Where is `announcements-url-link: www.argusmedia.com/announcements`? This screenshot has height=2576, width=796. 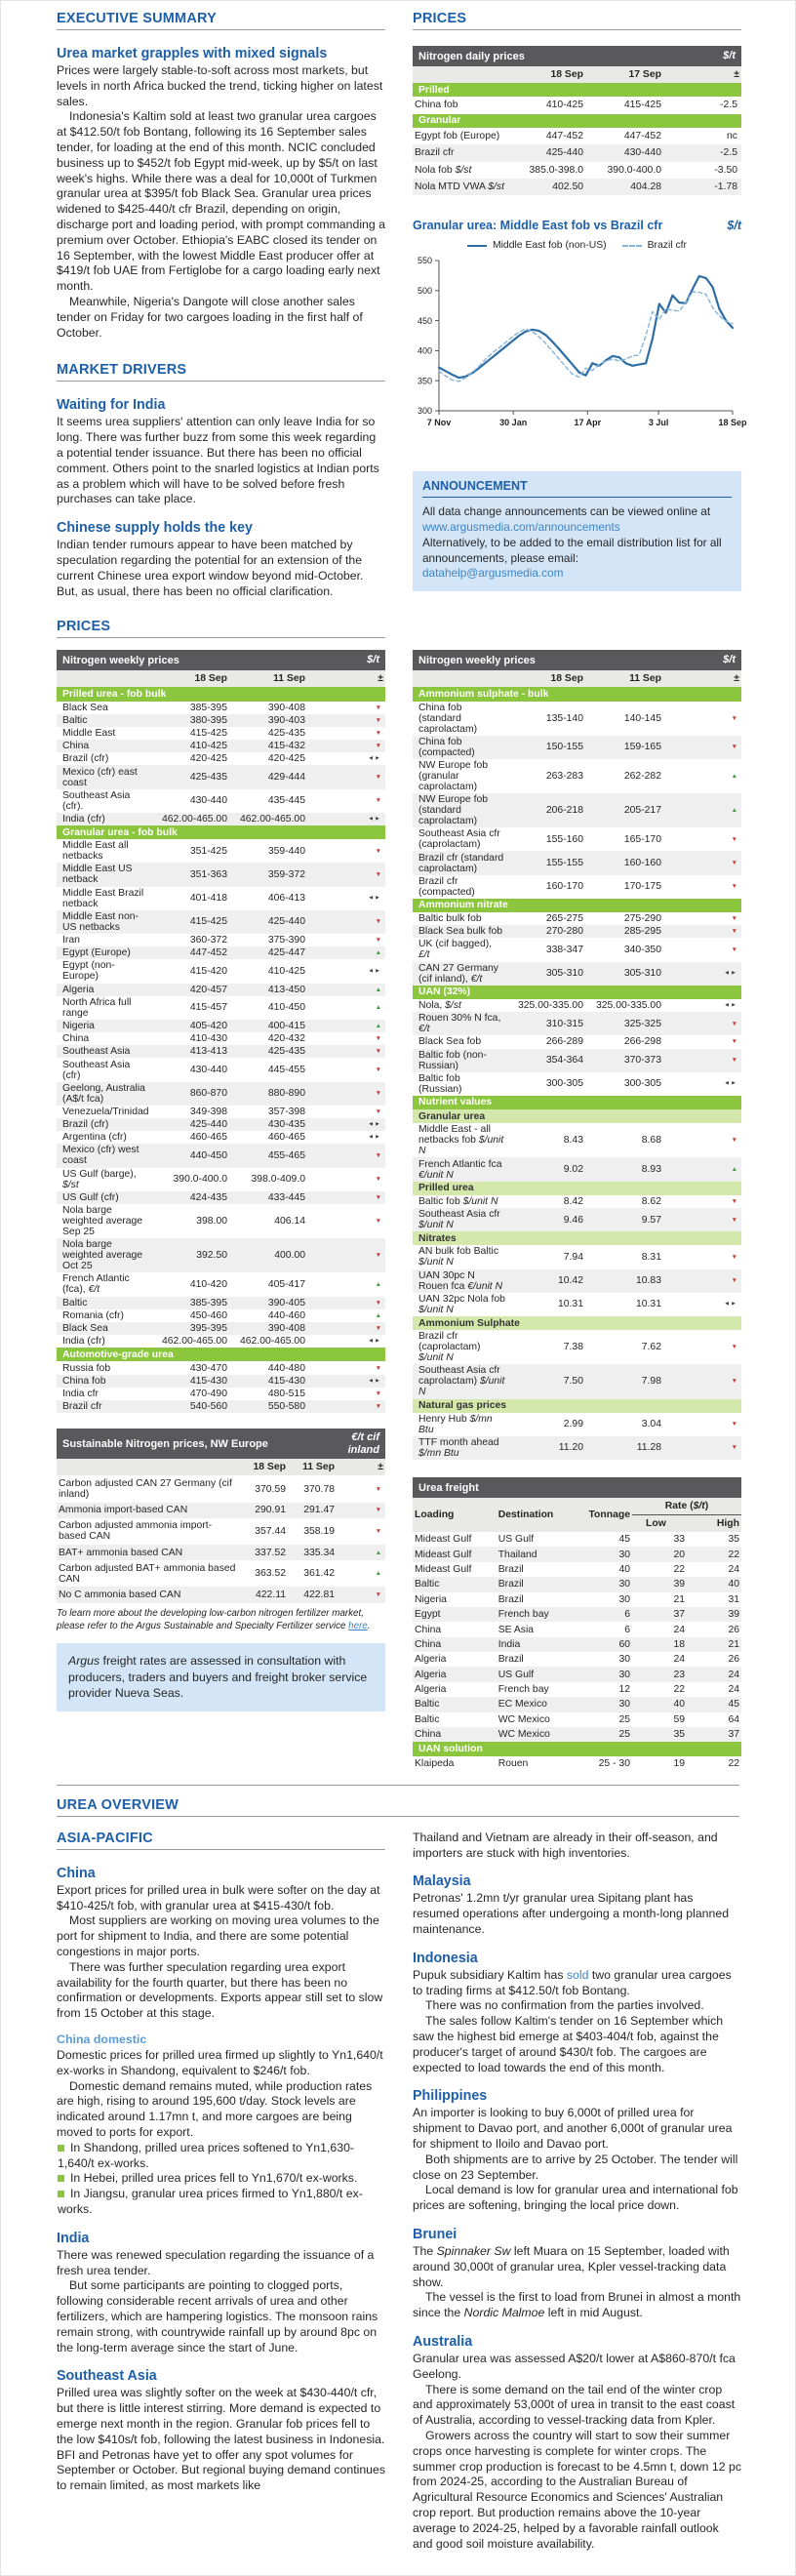 announcements-url-link: www.argusmedia.com/announcements is located at coordinates (521, 527).